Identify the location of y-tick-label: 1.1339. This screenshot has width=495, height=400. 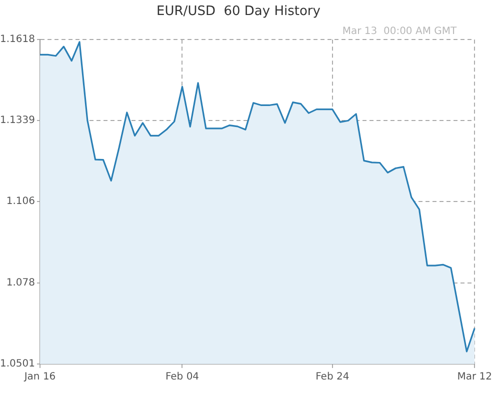
(17, 120).